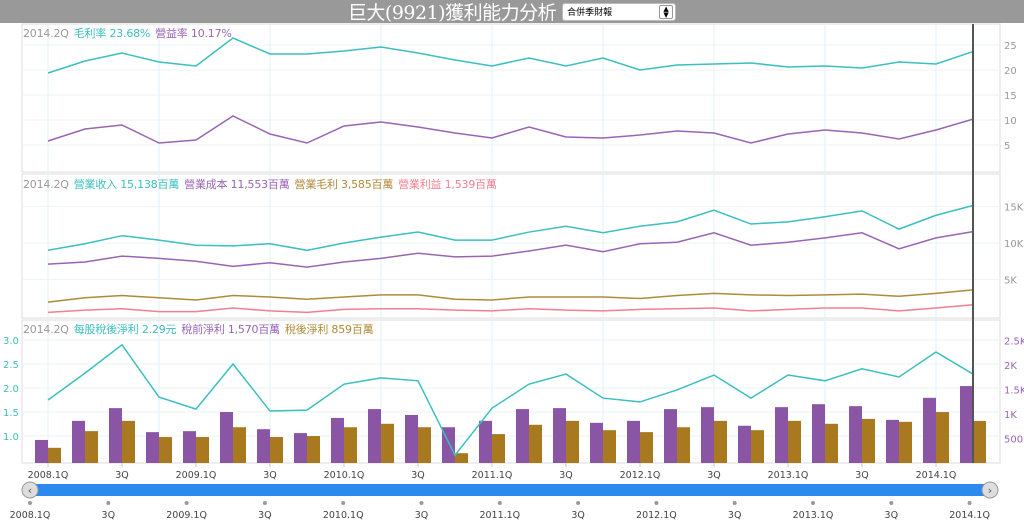 The image size is (1024, 520). Describe the element at coordinates (48, 475) in the screenshot. I see `x-tick-label: 2008.1Q` at that location.